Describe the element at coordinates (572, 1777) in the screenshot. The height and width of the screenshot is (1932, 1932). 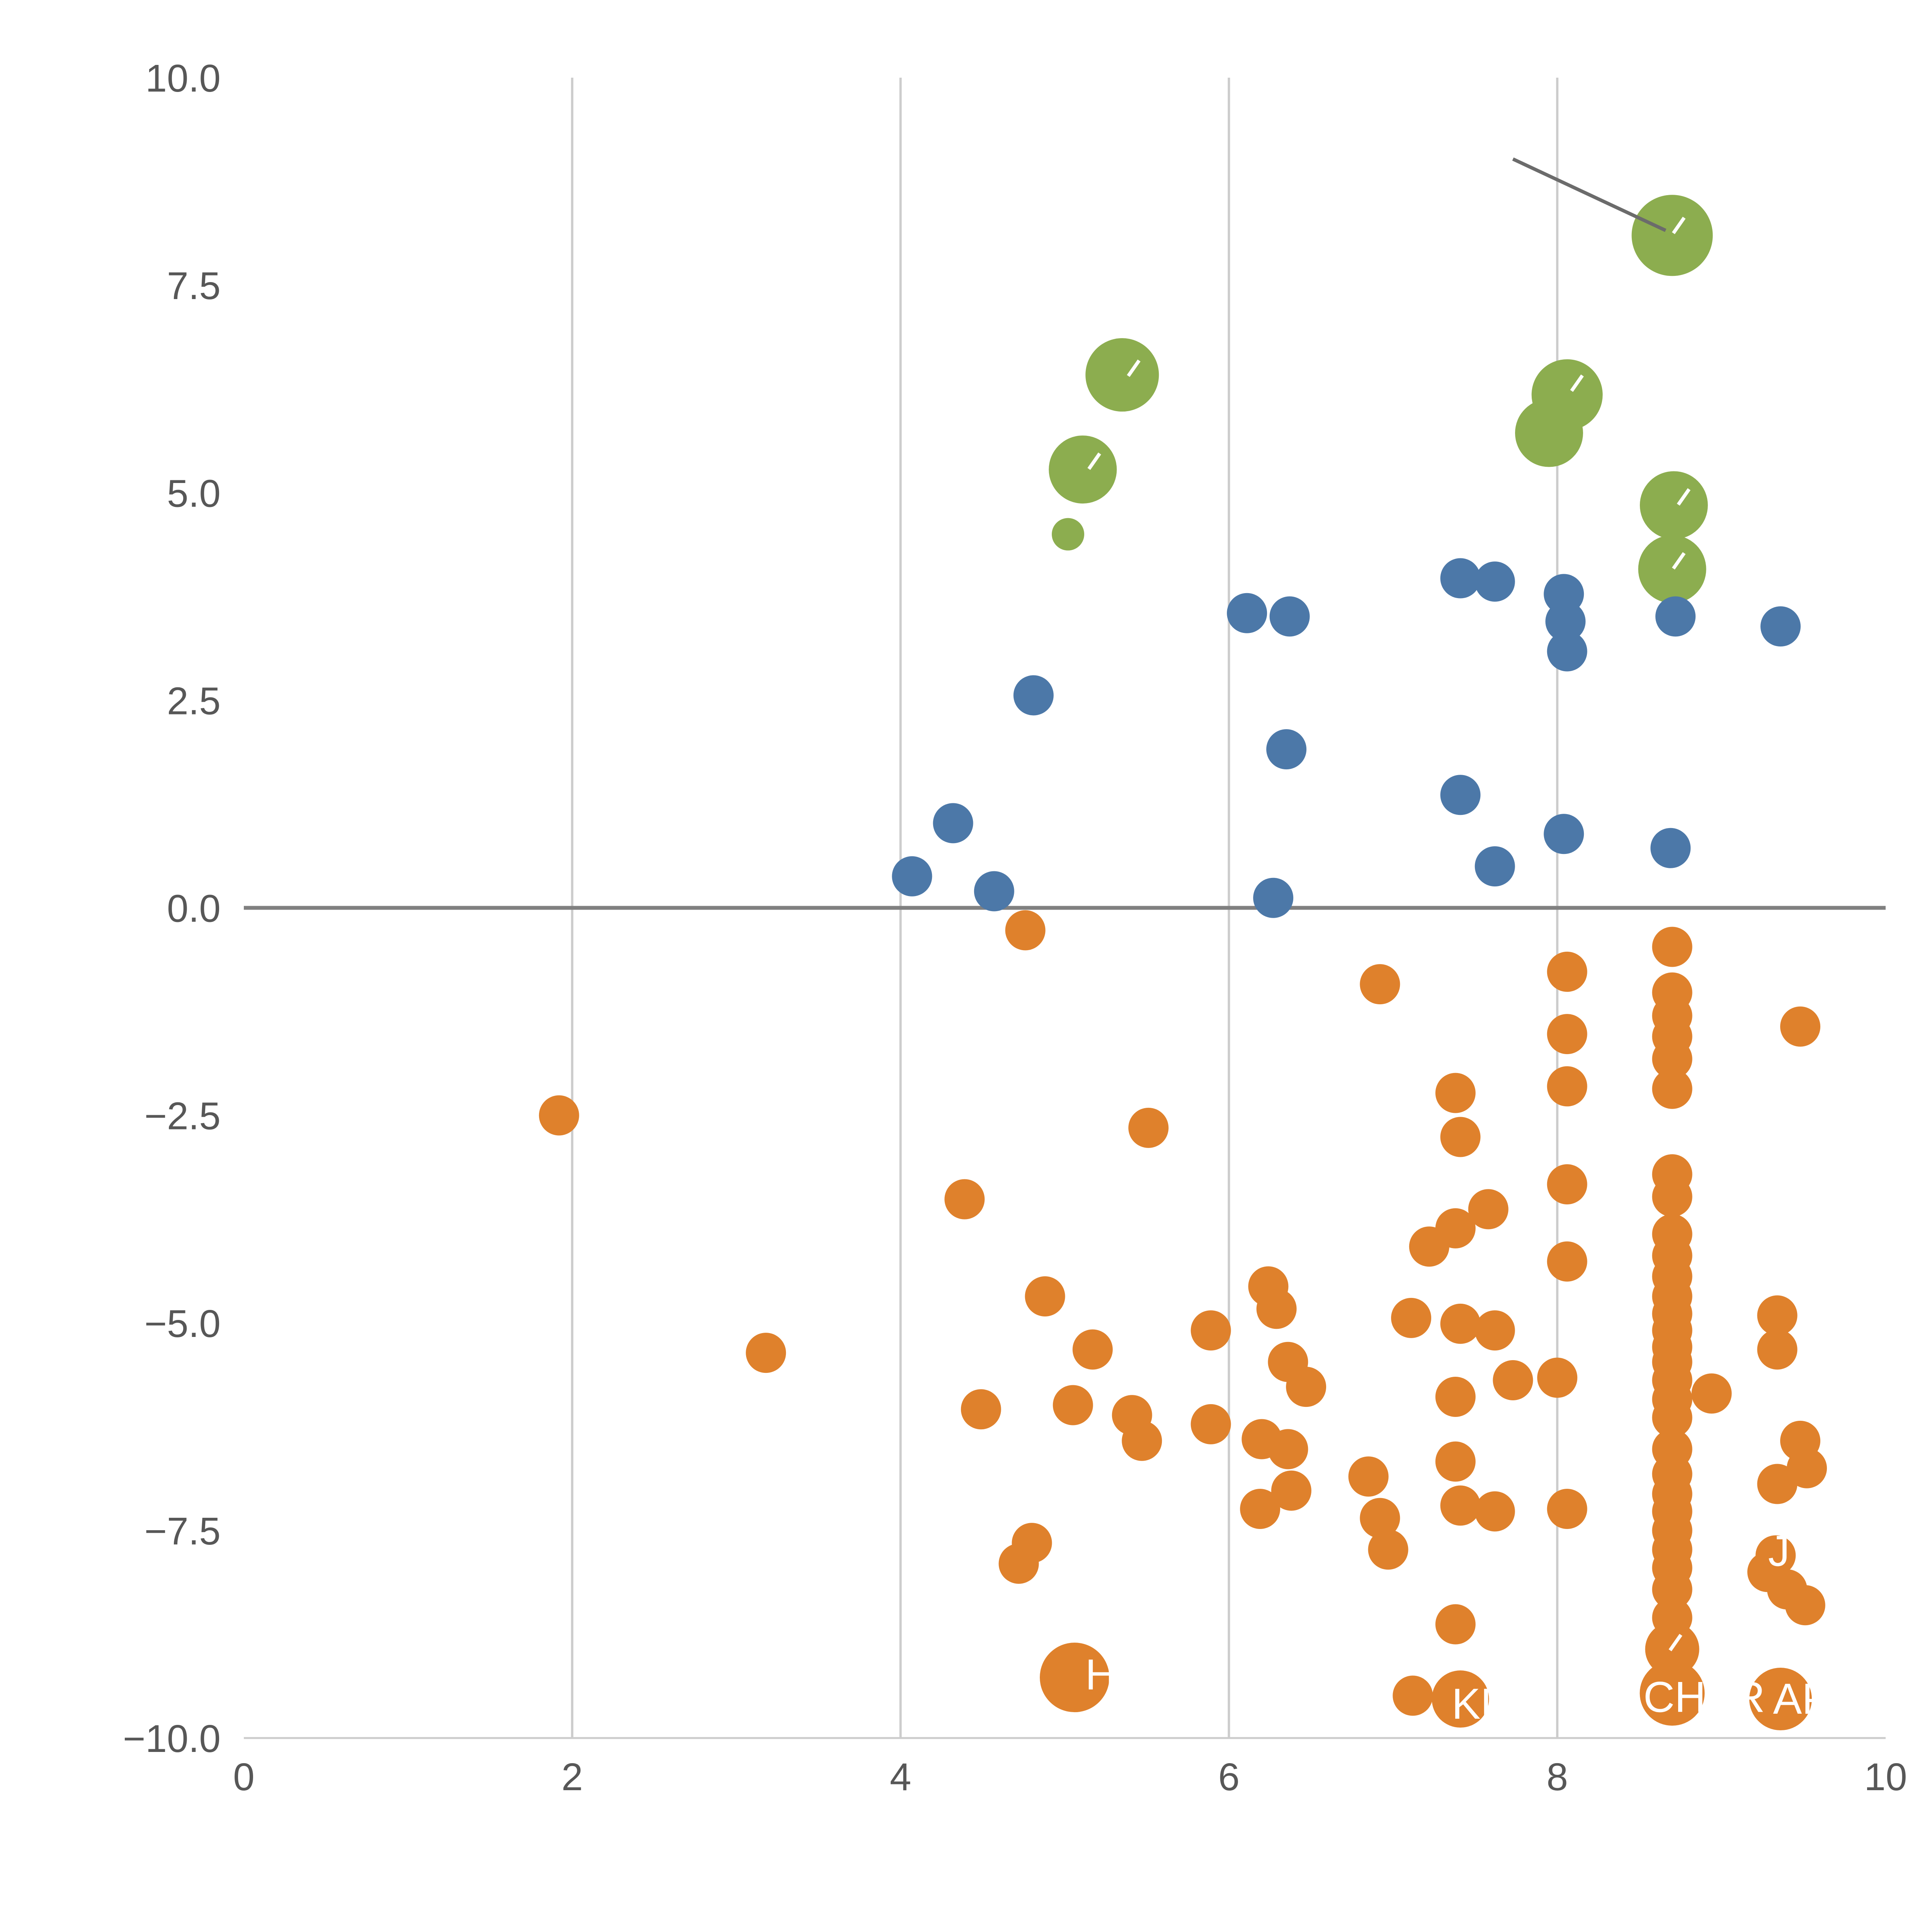
I see `x-tick-label: 2` at that location.